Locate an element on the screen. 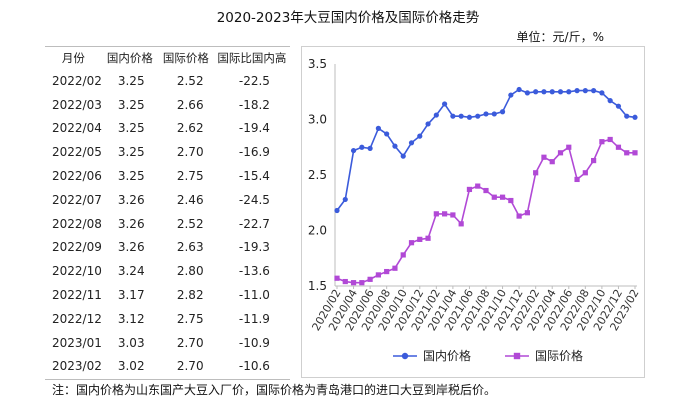 This screenshot has height=404, width=696. header-diff: 国际比国内高 is located at coordinates (252, 58).